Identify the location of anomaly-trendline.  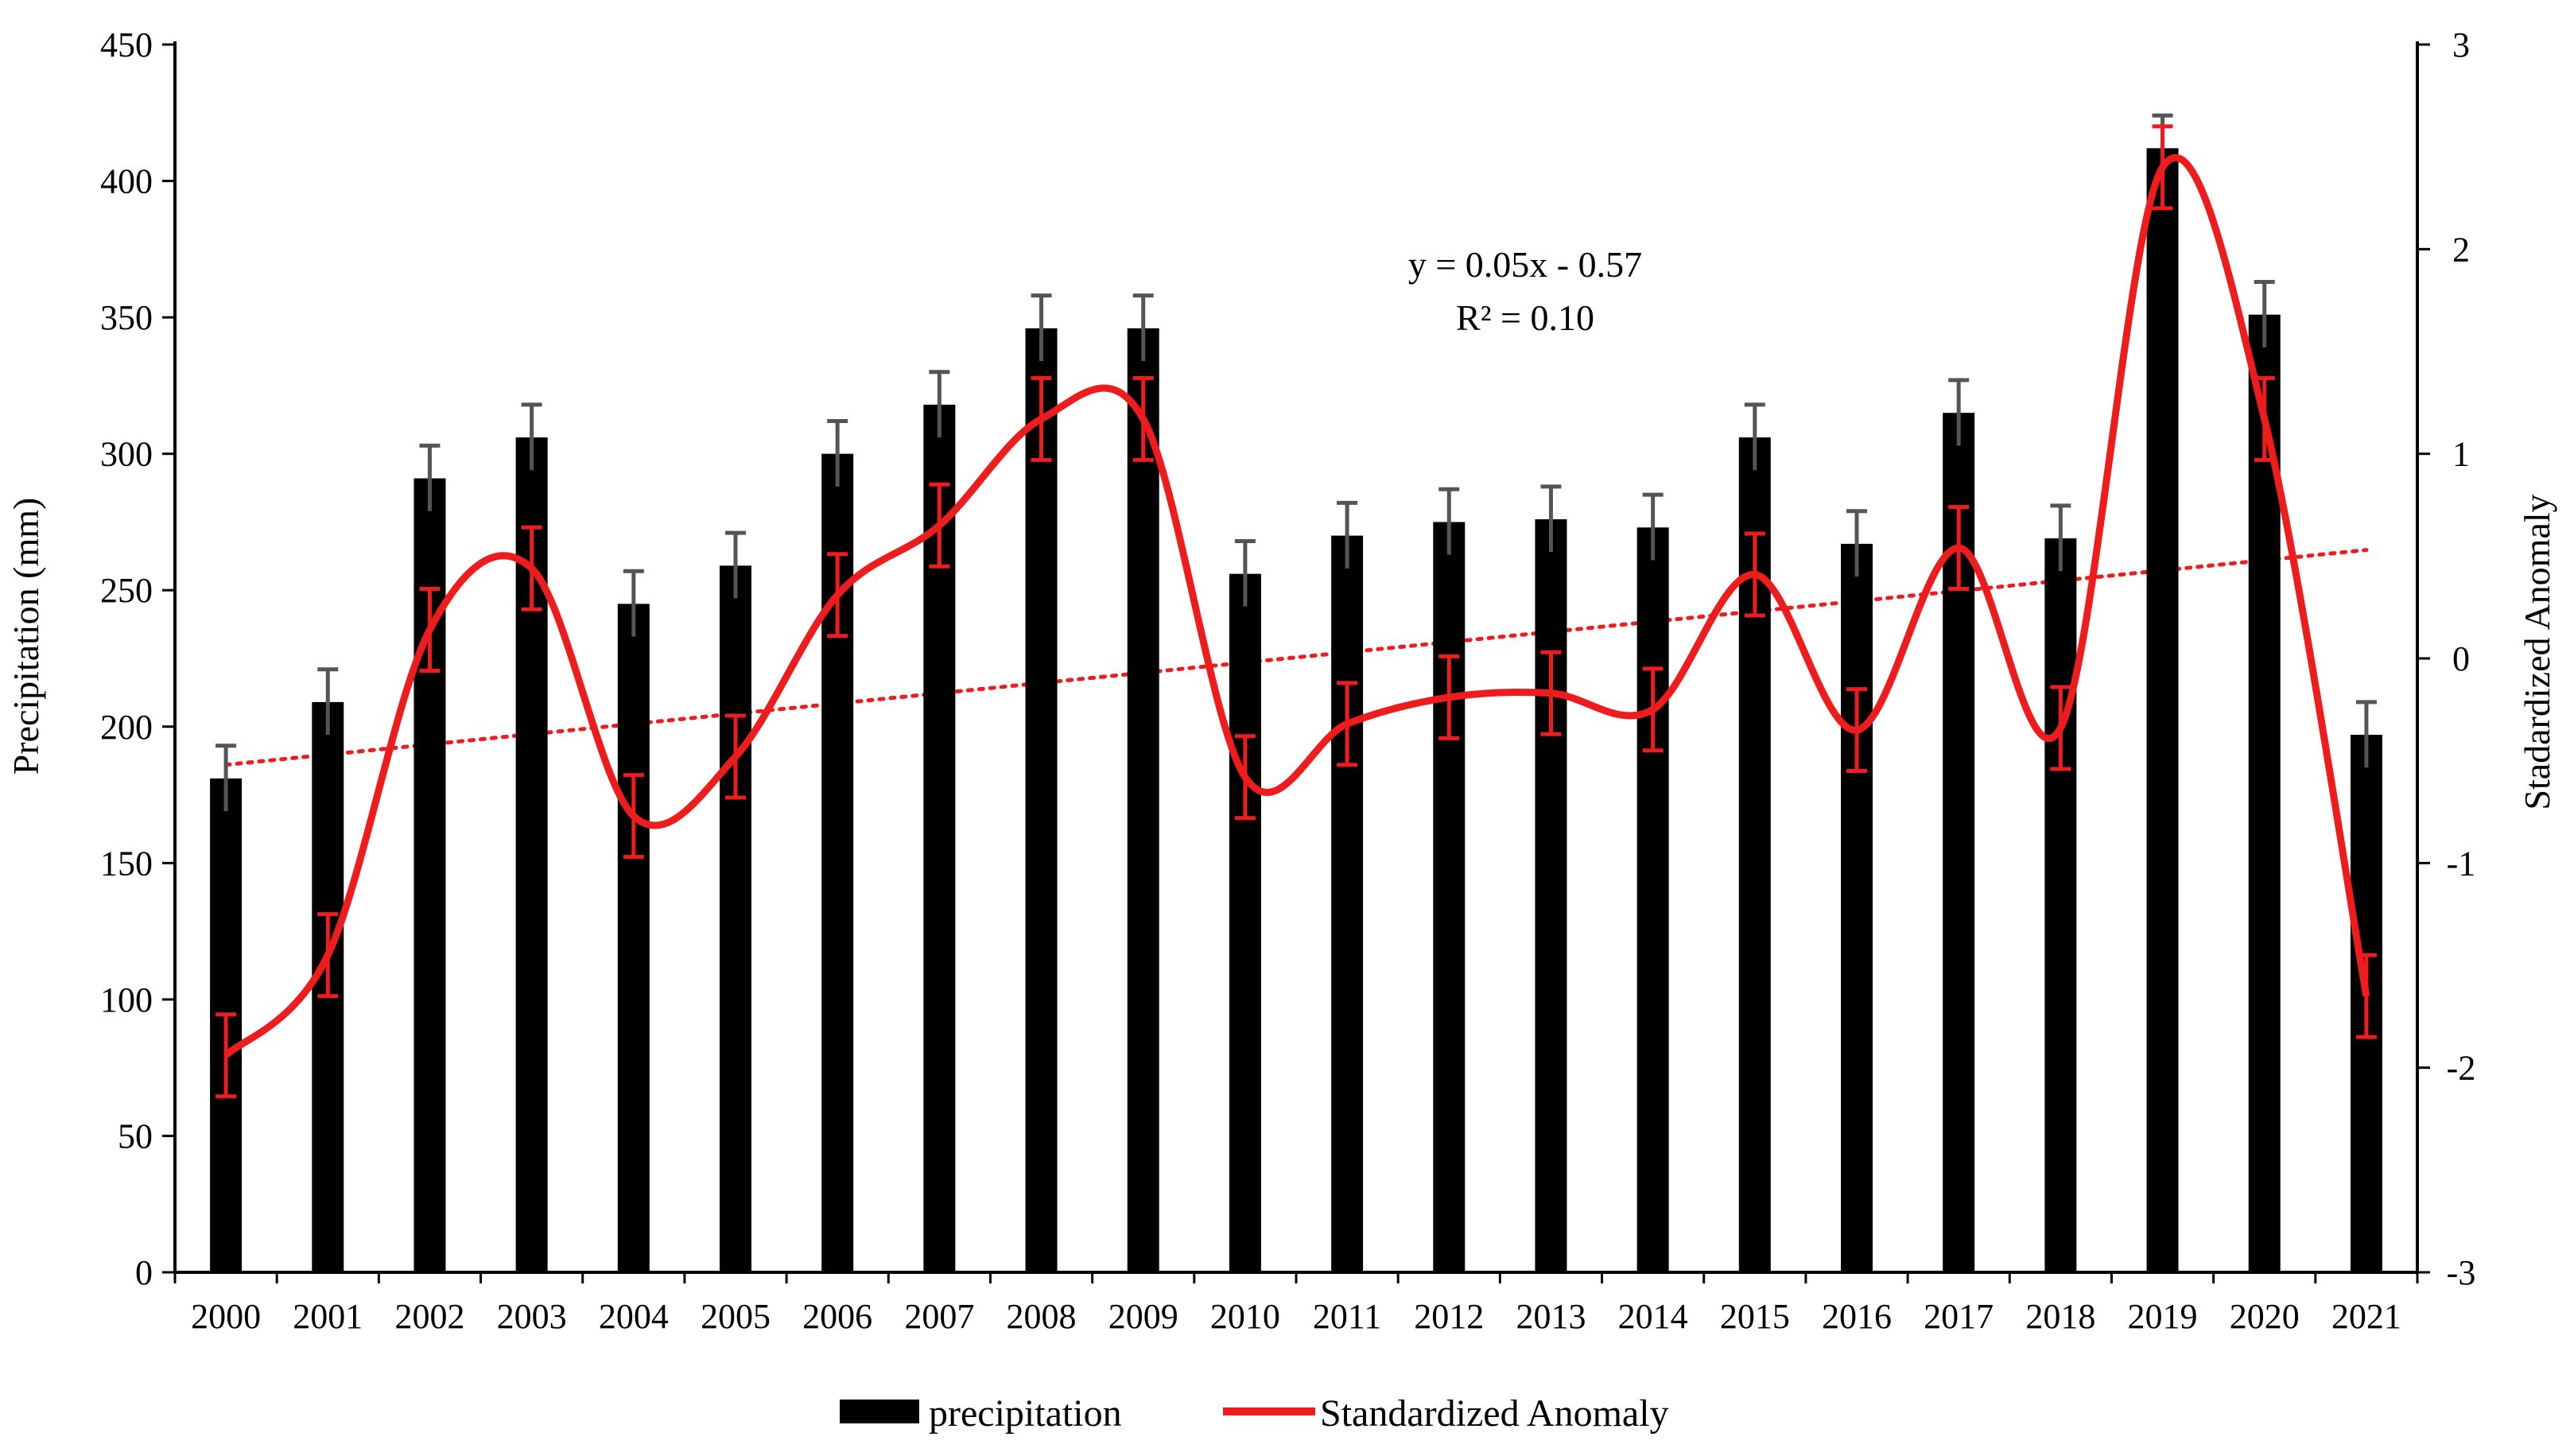
(1296, 657).